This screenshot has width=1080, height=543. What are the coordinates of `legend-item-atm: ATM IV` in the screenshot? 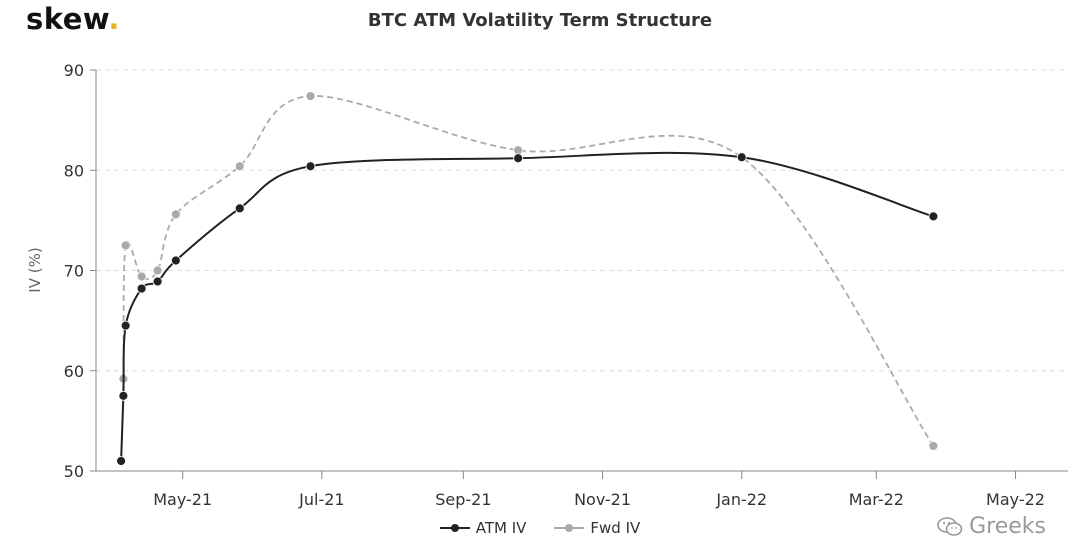 It's located at (483, 528).